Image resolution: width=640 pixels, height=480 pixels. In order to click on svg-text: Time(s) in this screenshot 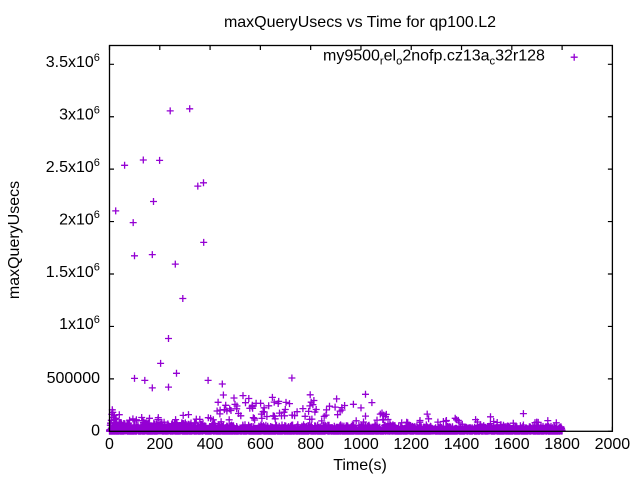, I will do `click(360, 465)`.